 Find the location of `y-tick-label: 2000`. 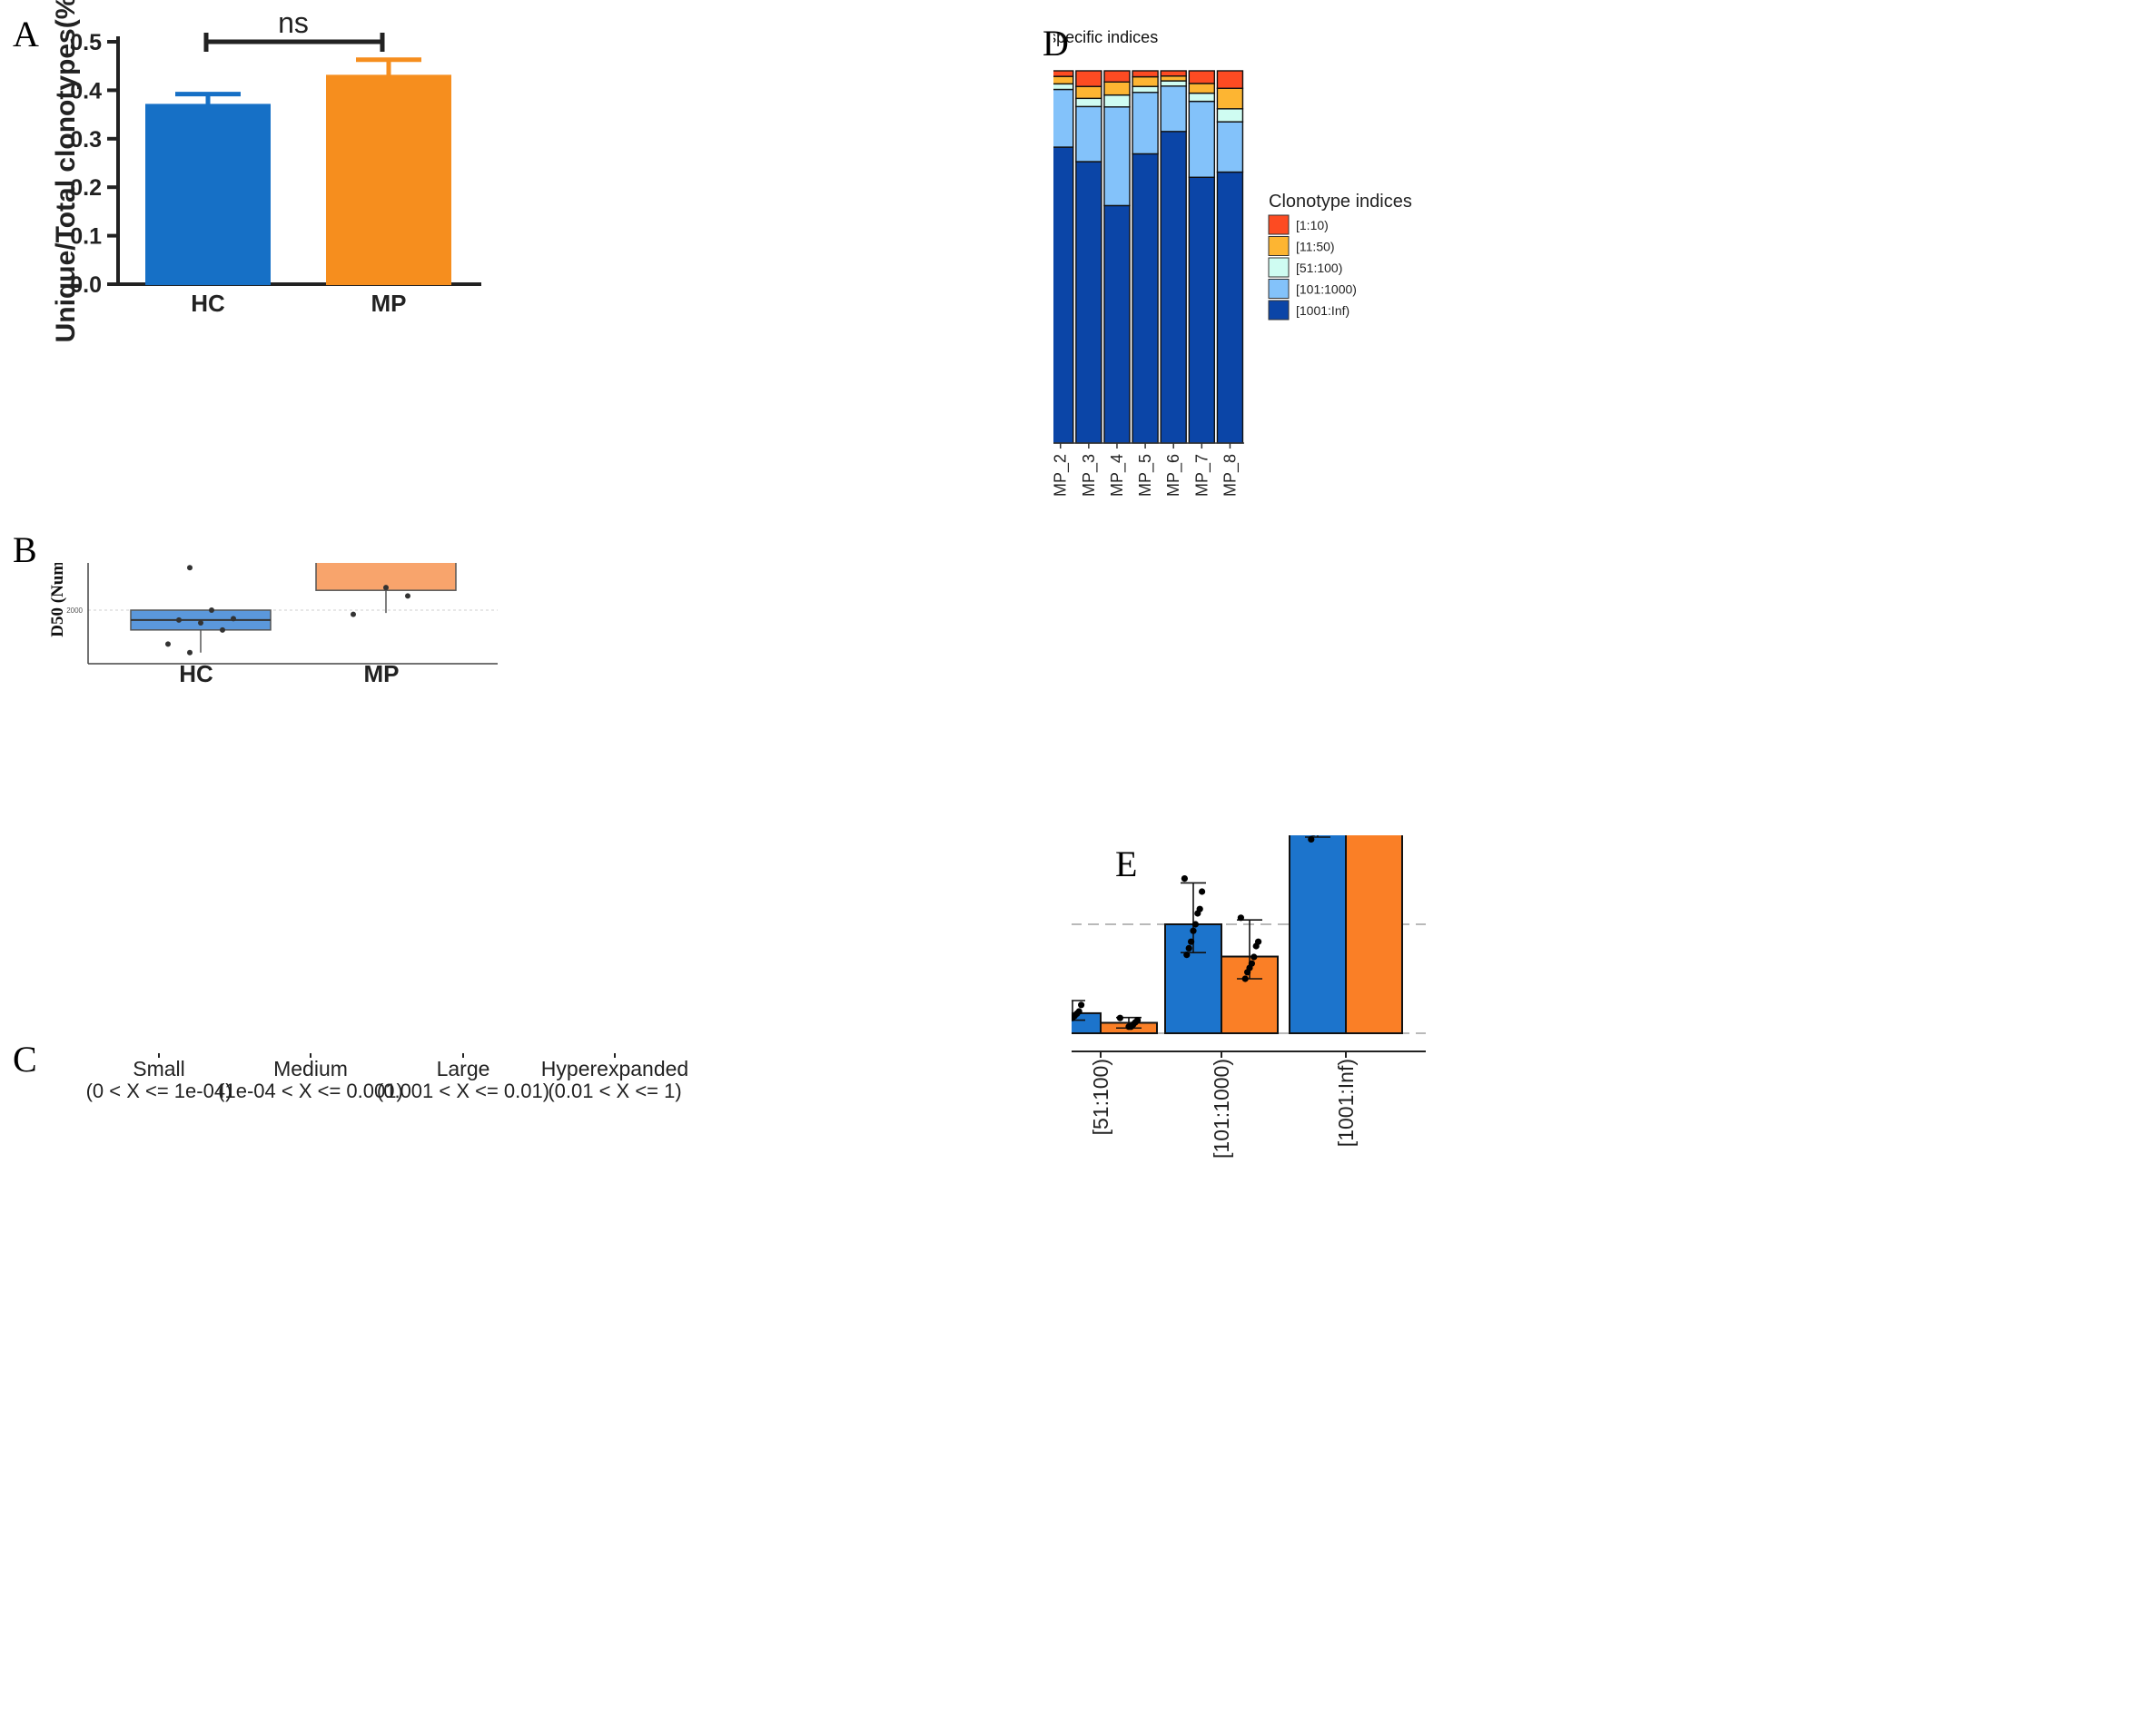

y-tick-label: 2000 is located at coordinates (74, 611).